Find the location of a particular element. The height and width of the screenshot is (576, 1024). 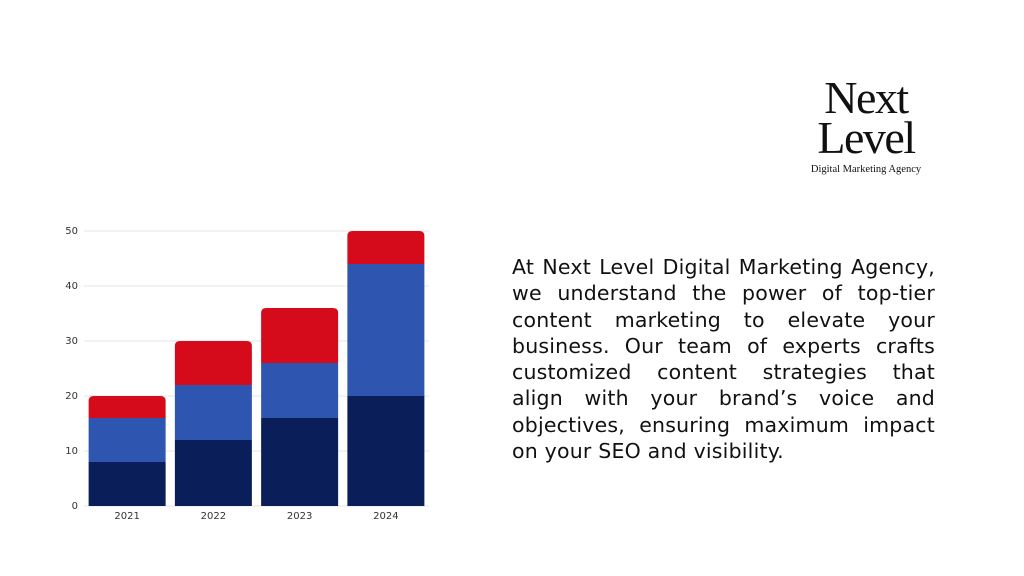

y-tick-label: 20 is located at coordinates (71, 396).